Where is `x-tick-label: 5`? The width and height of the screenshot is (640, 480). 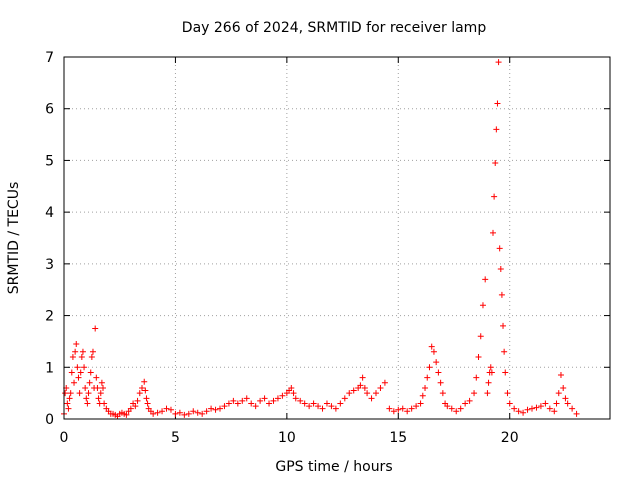
x-tick-label: 5 is located at coordinates (175, 438).